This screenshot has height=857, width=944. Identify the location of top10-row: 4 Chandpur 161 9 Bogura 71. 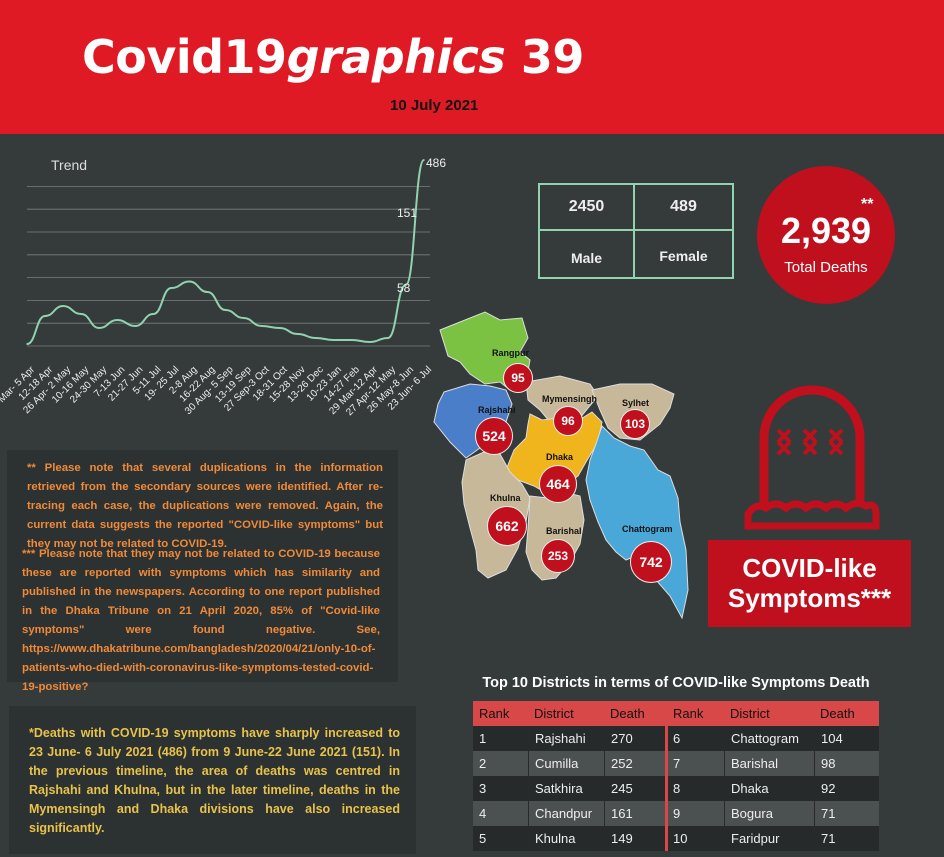
(676, 813).